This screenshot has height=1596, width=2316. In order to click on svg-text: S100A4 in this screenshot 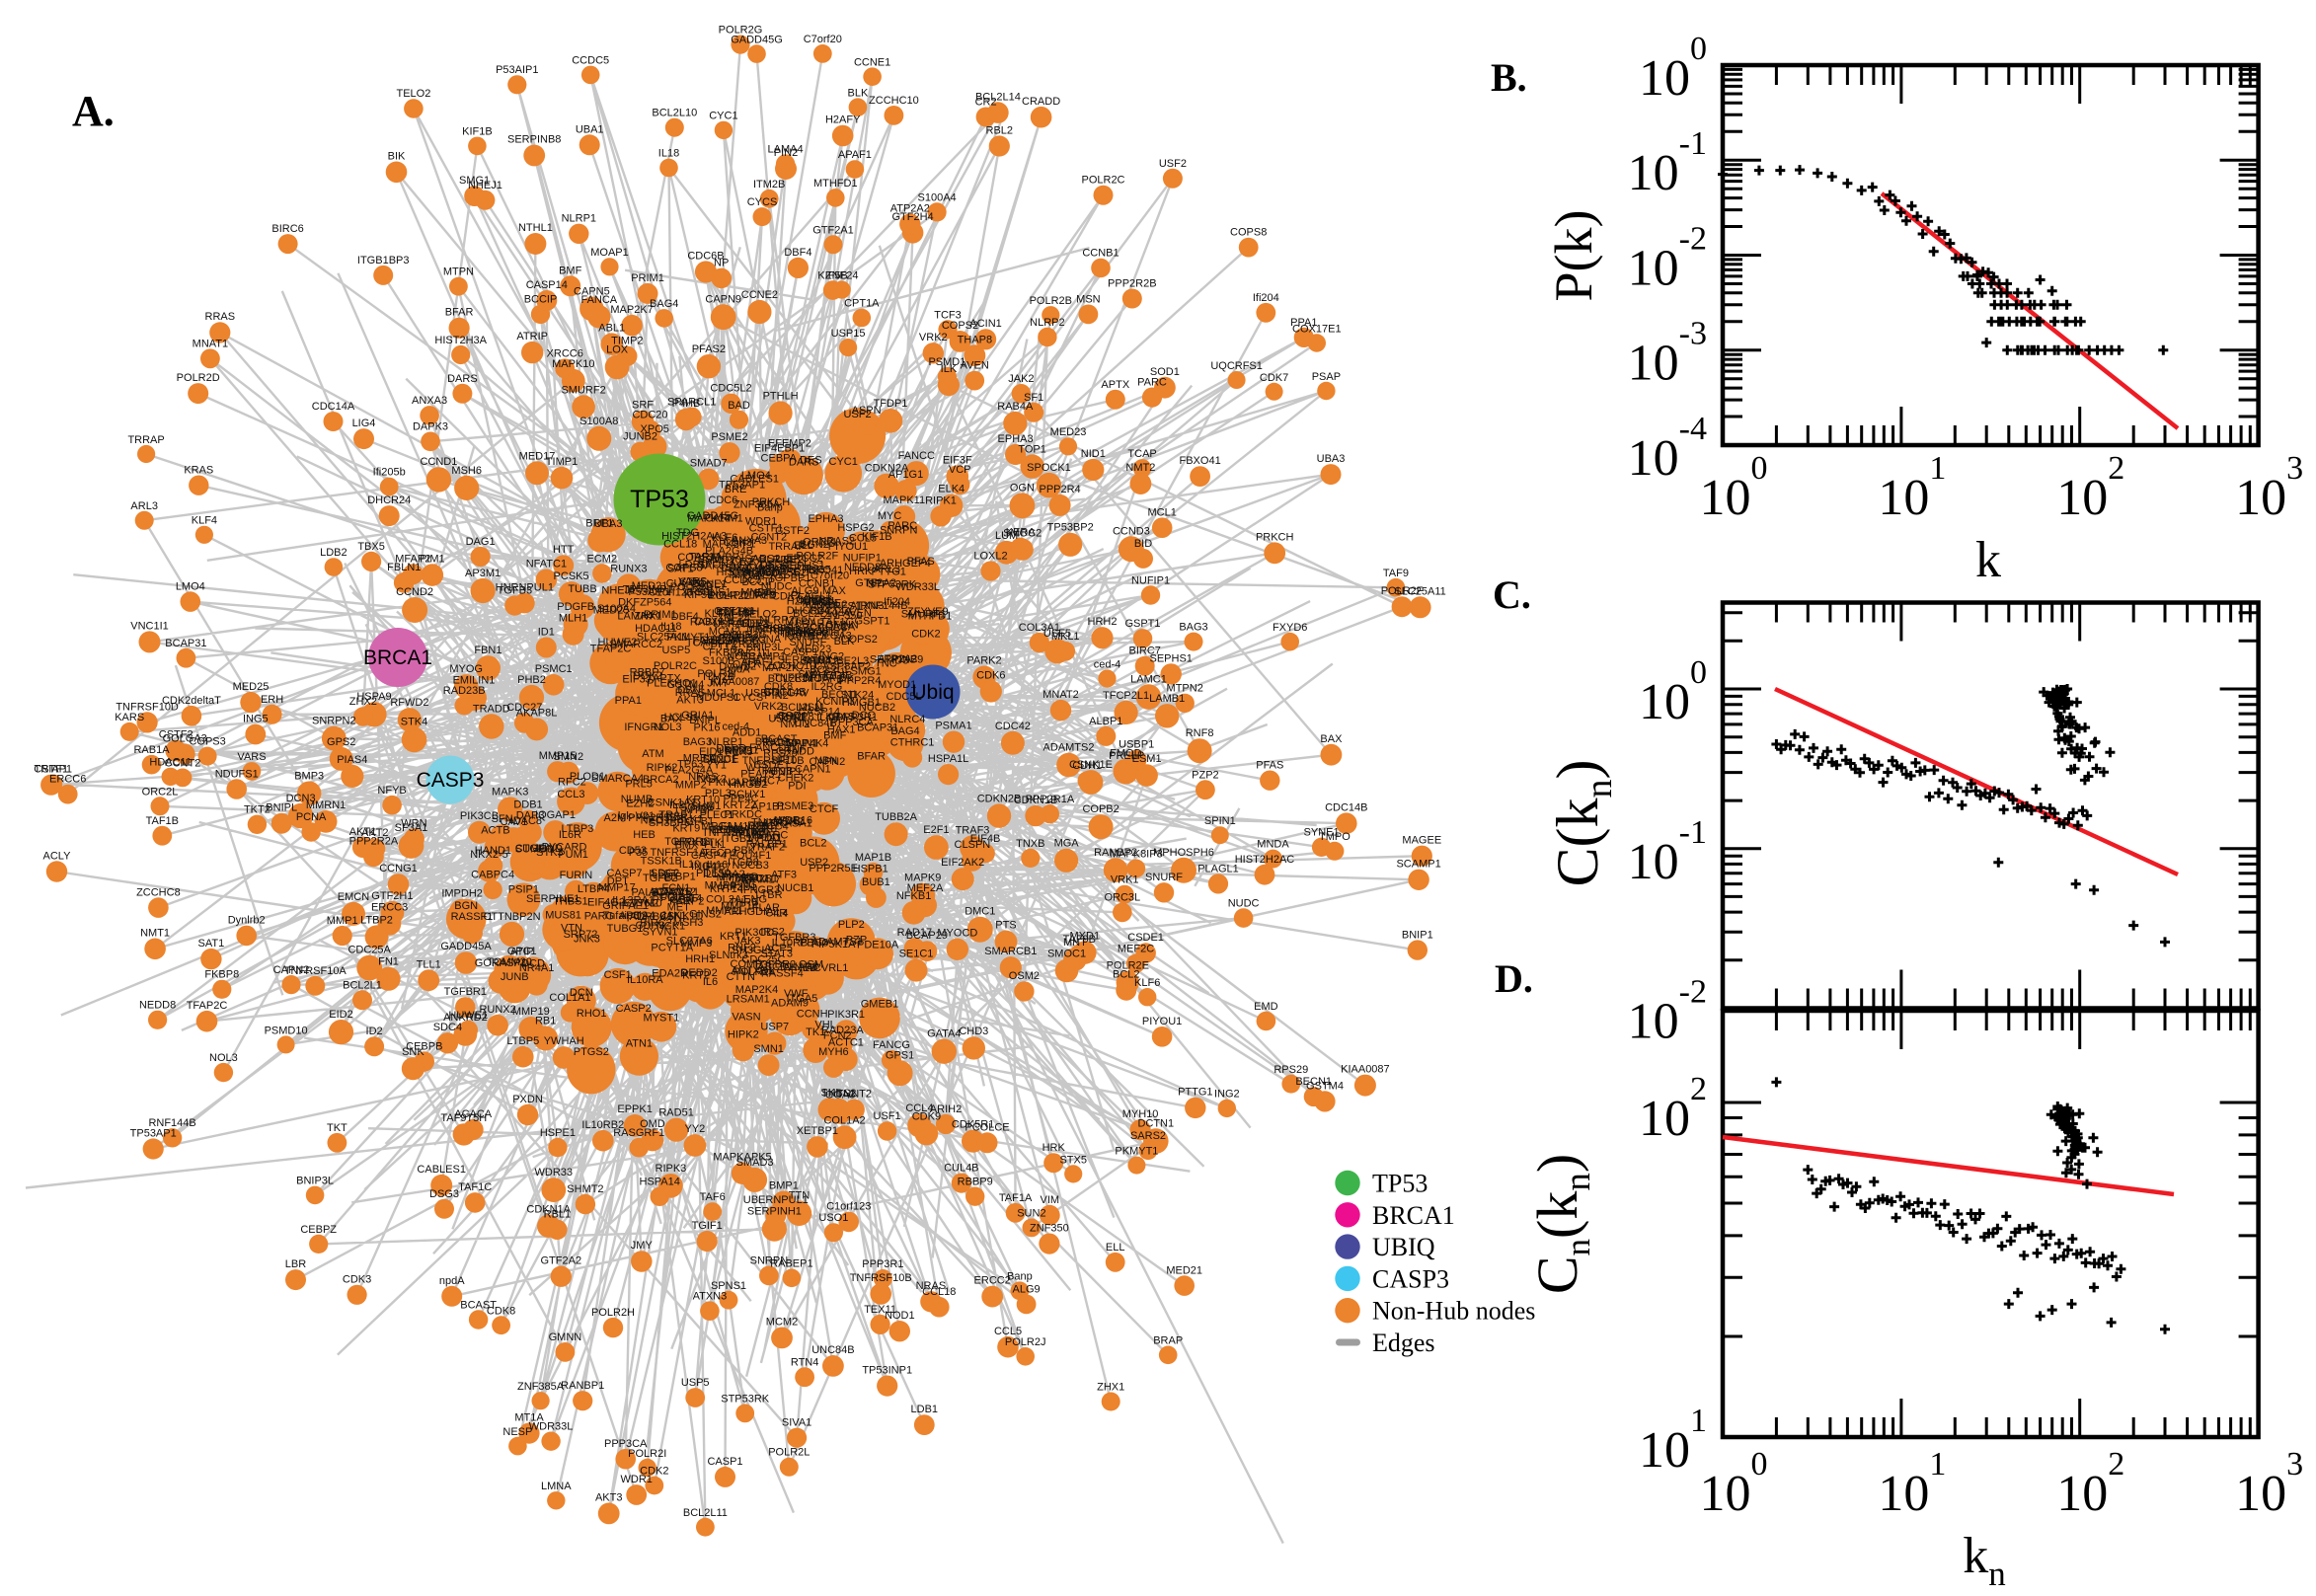, I will do `click(617, 609)`.